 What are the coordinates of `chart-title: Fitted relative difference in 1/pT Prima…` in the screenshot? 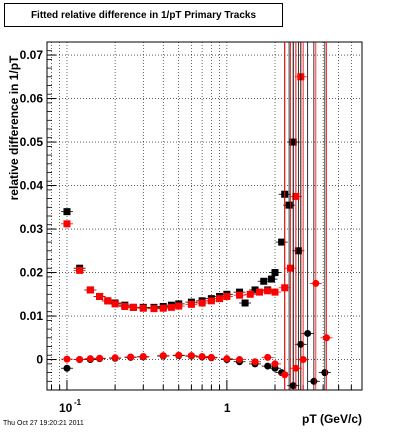 It's located at (143, 15).